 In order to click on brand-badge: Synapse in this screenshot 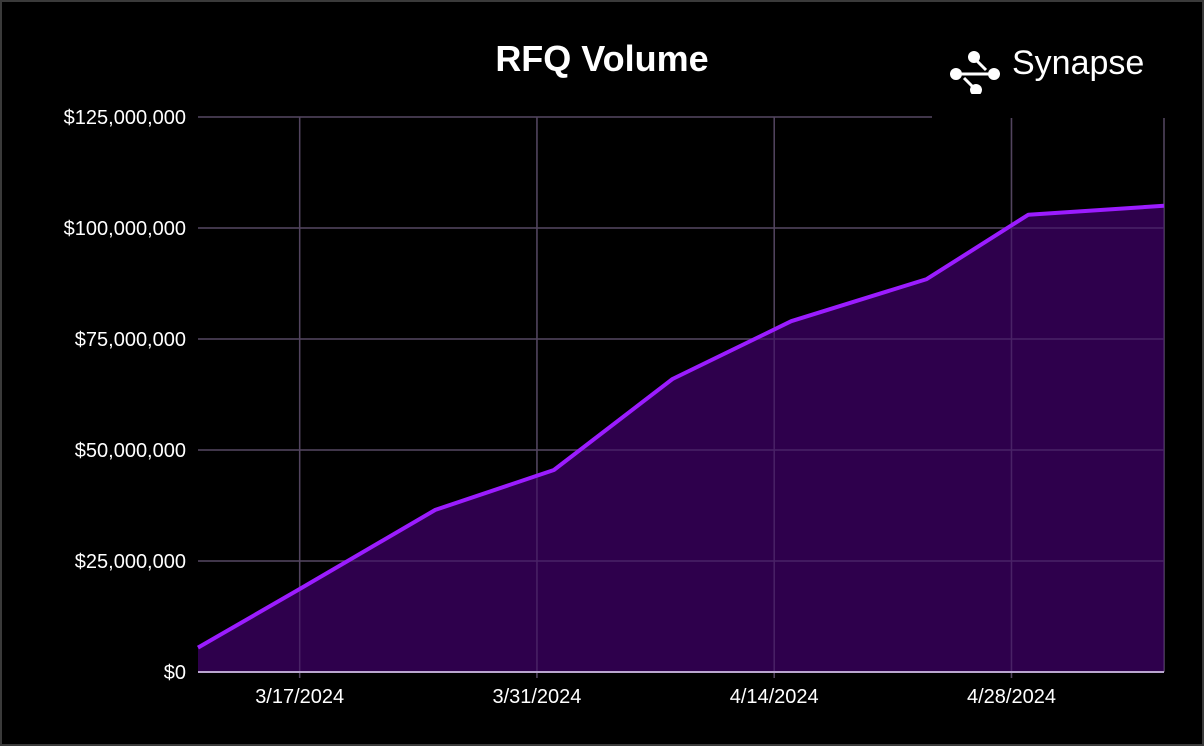, I will do `click(1051, 74)`.